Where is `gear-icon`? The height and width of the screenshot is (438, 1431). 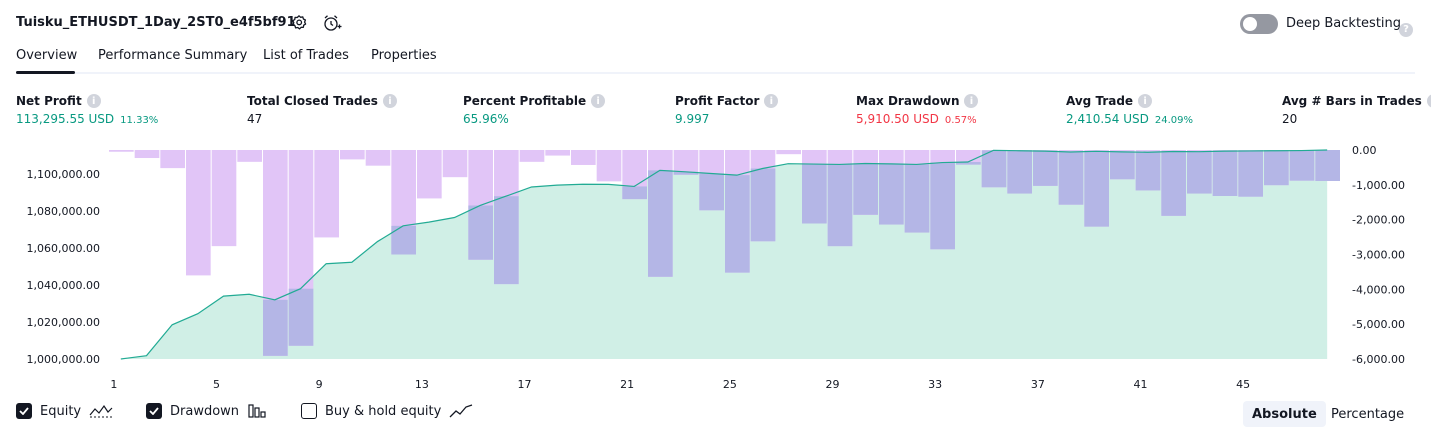
gear-icon is located at coordinates (299, 22).